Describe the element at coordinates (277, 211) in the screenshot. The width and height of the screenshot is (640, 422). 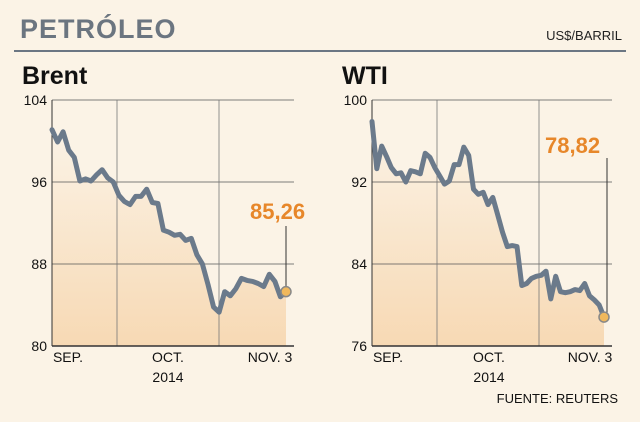
I see `brent-last-value: 85,26` at that location.